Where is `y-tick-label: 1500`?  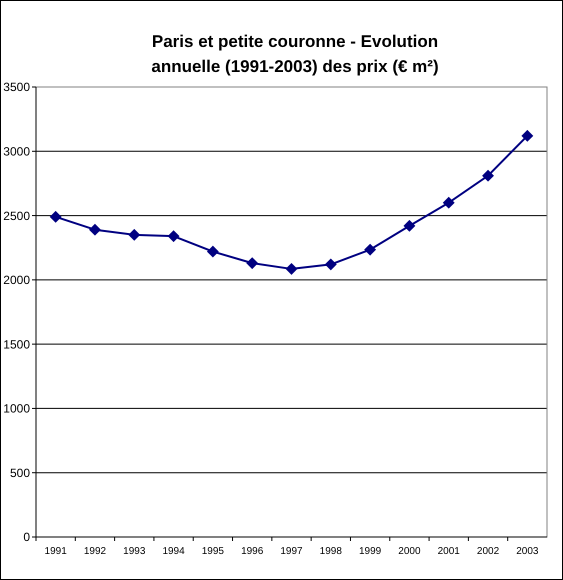 y-tick-label: 1500 is located at coordinates (16, 344).